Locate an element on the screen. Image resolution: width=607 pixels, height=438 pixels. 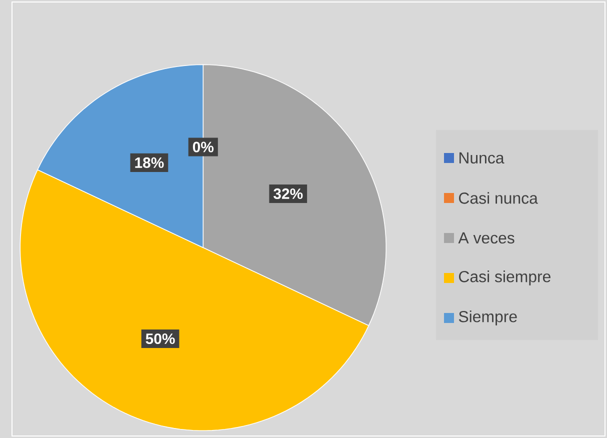
data-label: 18% is located at coordinates (149, 162).